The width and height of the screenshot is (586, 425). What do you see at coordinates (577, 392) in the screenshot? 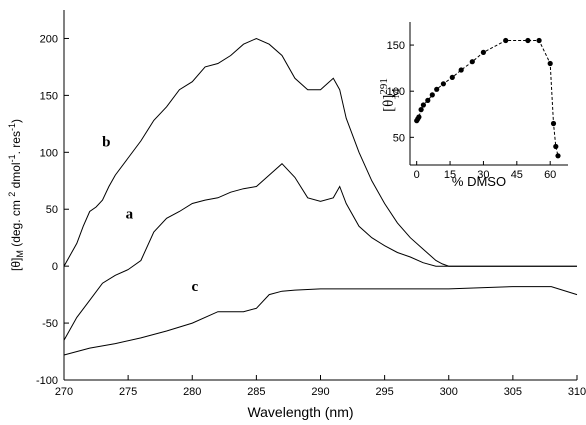
I see `x-tick-label: 310` at bounding box center [577, 392].